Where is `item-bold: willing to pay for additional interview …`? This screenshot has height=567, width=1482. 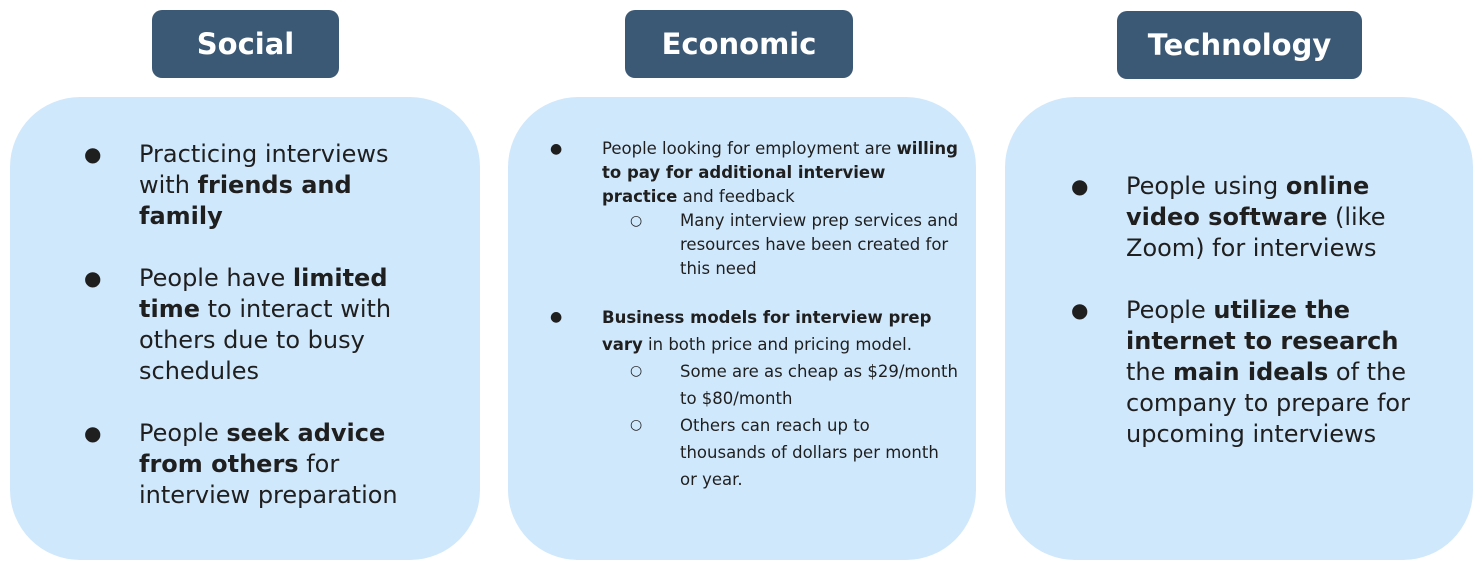 item-bold: willing to pay for additional interview … is located at coordinates (780, 172).